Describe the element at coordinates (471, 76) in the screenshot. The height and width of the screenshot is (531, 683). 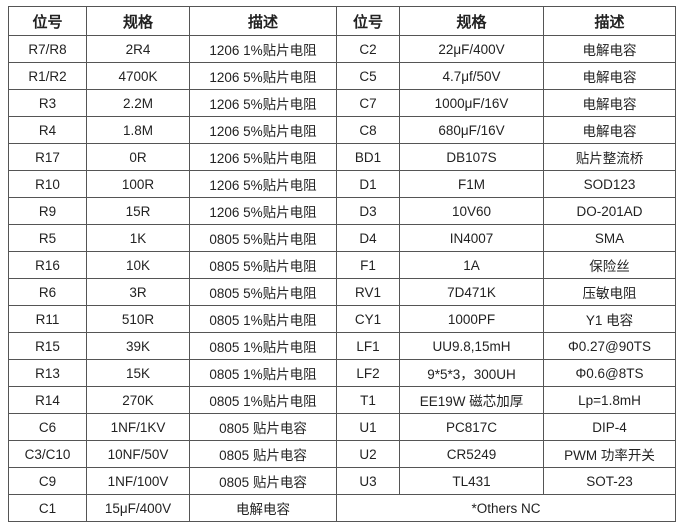
I see `cell-spec: 4.7μf/50V` at that location.